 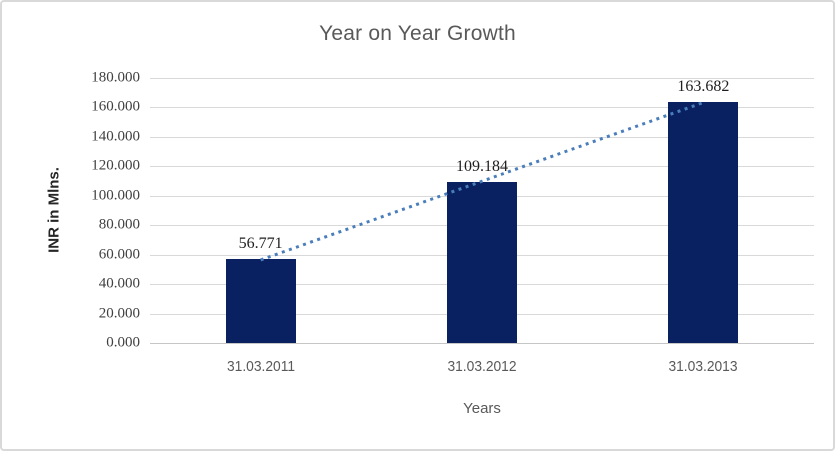 I want to click on y-tick-label: 140.000, so click(x=115, y=136).